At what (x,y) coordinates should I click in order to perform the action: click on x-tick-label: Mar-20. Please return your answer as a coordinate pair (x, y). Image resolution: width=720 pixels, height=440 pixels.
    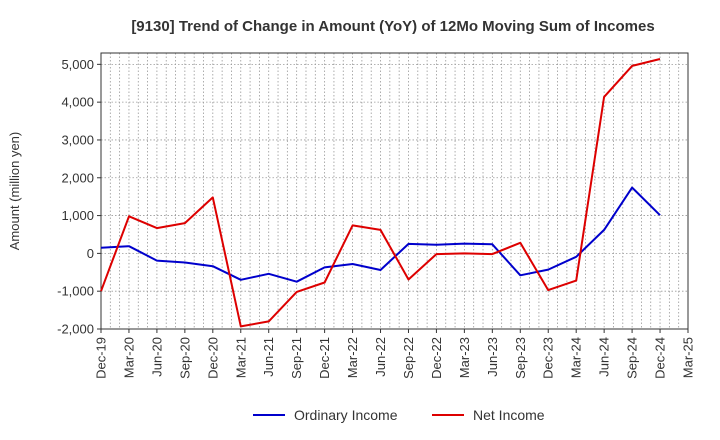
    Looking at the image, I should click on (128, 357).